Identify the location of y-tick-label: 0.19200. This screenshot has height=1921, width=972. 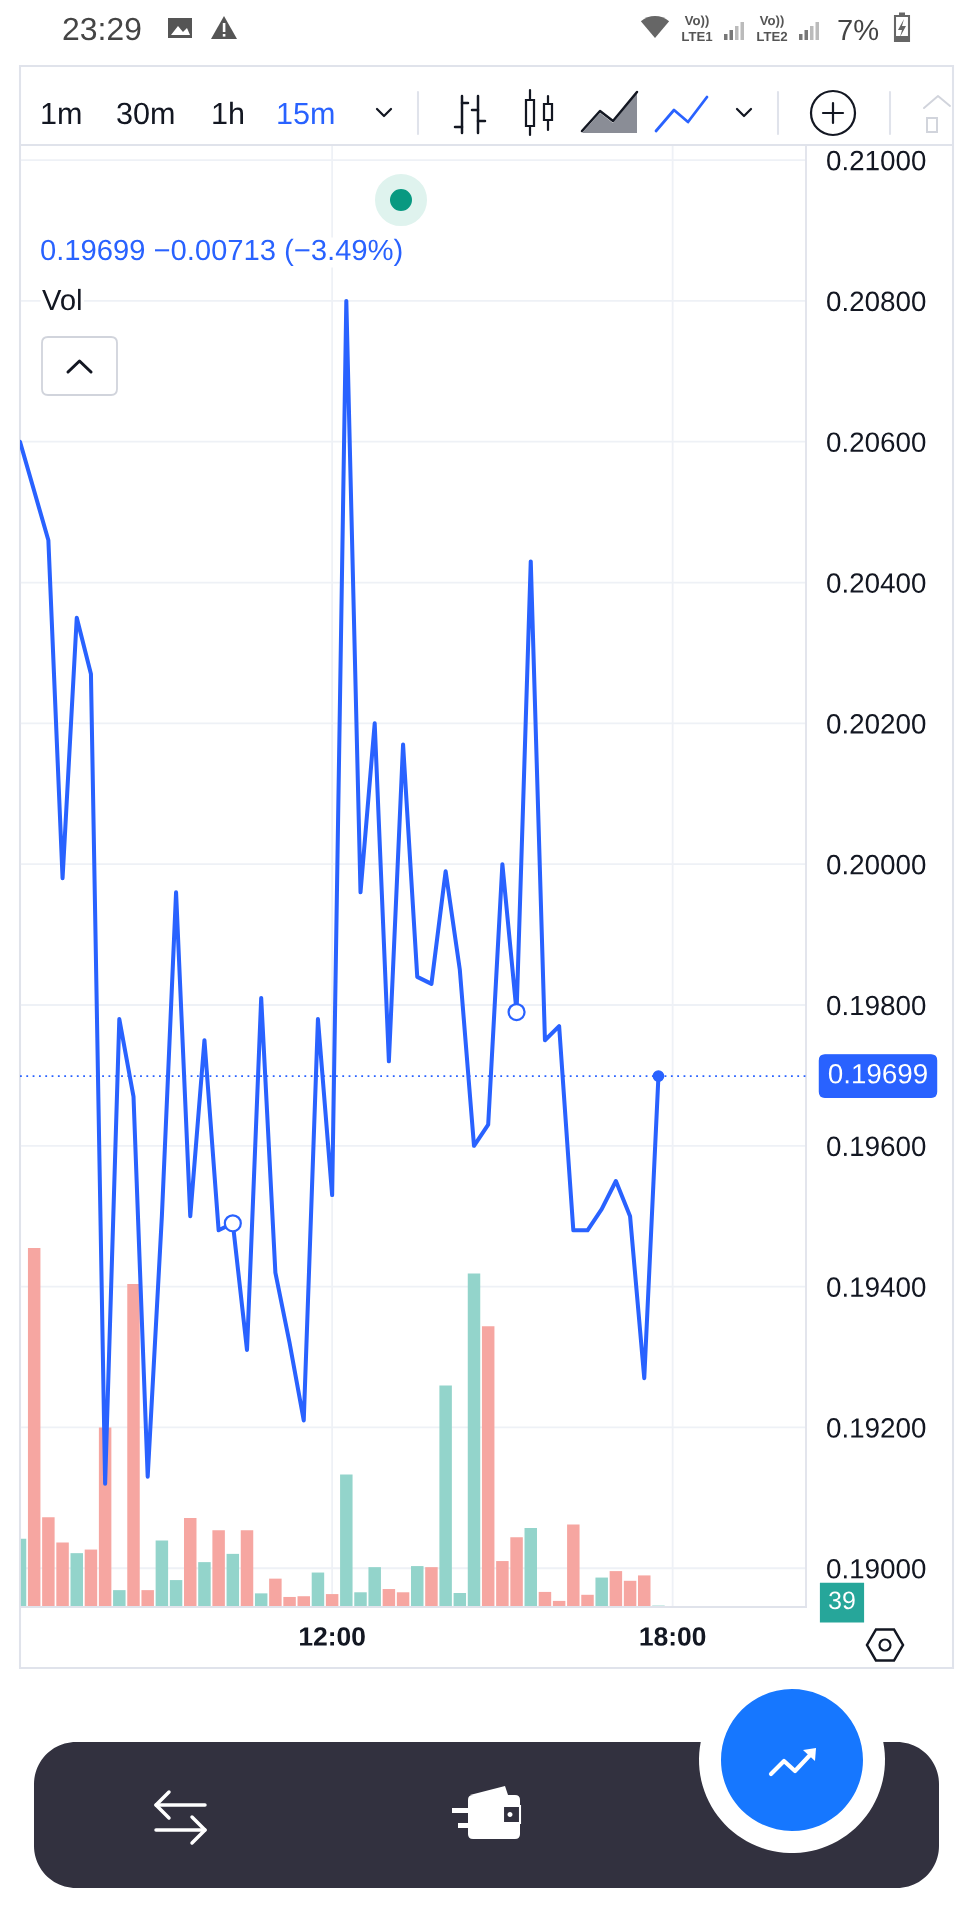
(876, 1428).